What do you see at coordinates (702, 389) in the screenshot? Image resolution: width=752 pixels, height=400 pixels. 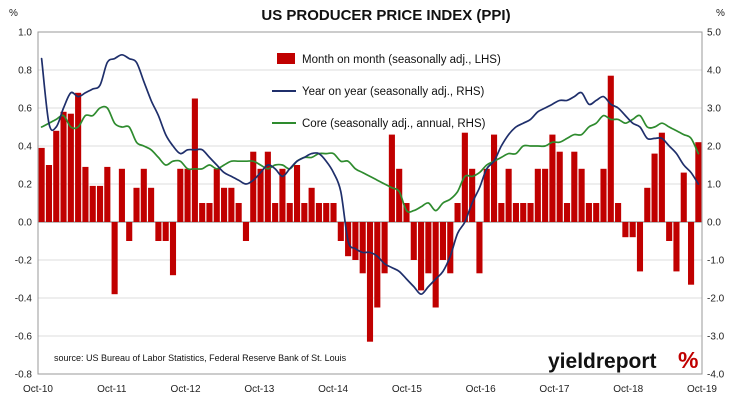 I see `x-tick-label: Oct-19` at bounding box center [702, 389].